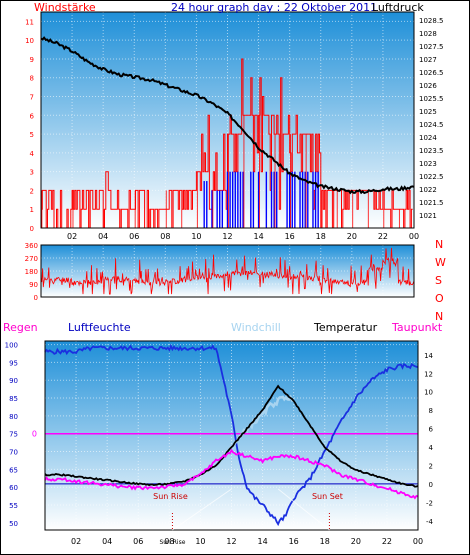 The width and height of the screenshot is (470, 555). I want to click on wind-direction-line, so click(227, 271).